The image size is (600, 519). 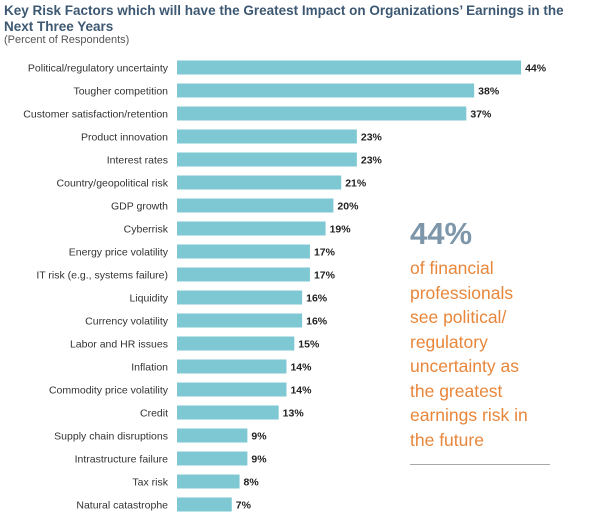 I want to click on callout-divider, so click(x=480, y=464).